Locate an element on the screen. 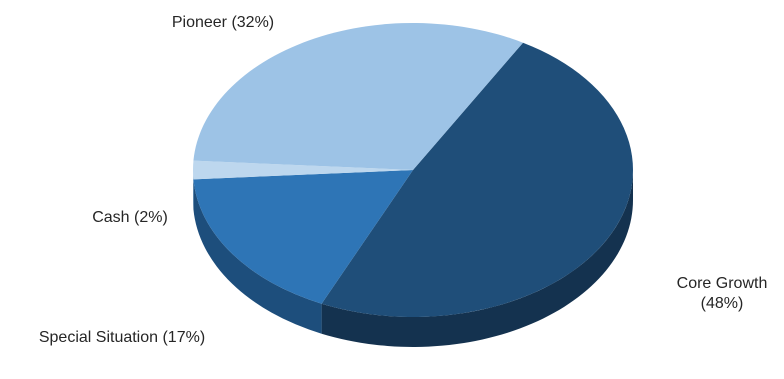 Image resolution: width=784 pixels, height=379 pixels. pie-label-cash: Cash (2%) is located at coordinates (130, 217).